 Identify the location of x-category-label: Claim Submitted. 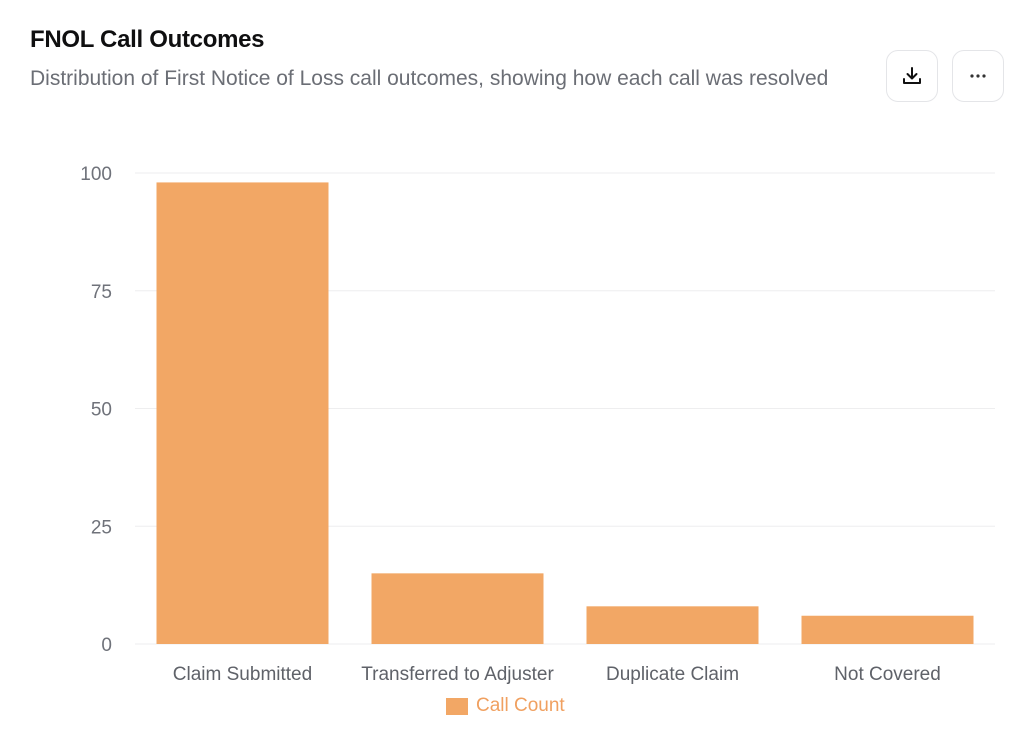
(242, 674).